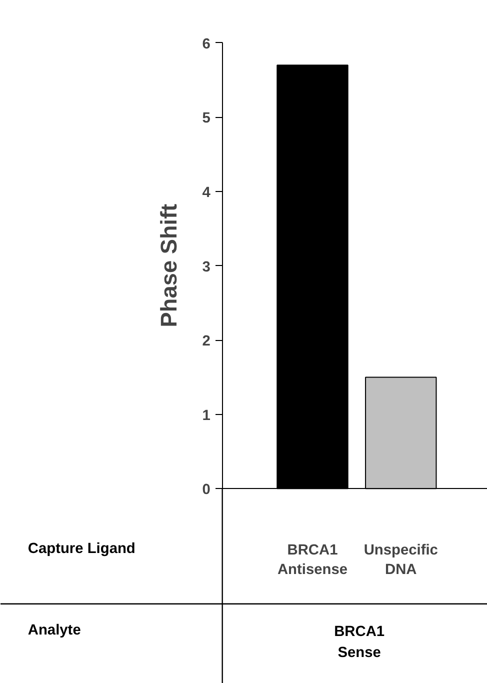 The height and width of the screenshot is (683, 487). Describe the element at coordinates (359, 642) in the screenshot. I see `text: BRCA1 Sense` at that location.